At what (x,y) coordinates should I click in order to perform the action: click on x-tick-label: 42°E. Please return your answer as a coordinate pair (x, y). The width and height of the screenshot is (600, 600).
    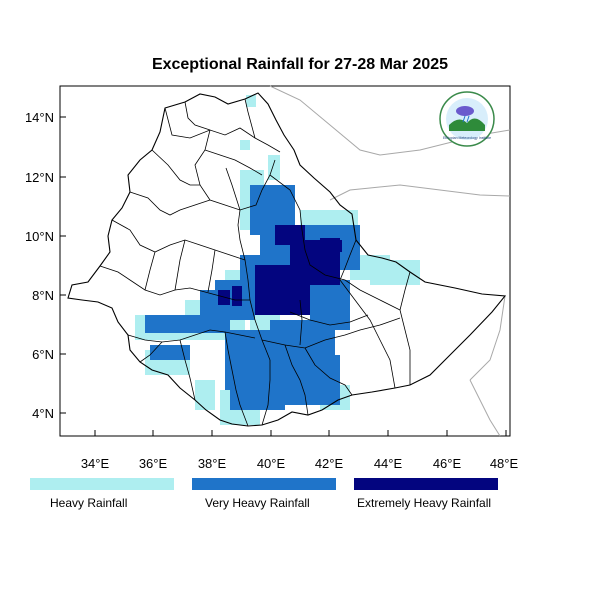
    Looking at the image, I should click on (329, 463).